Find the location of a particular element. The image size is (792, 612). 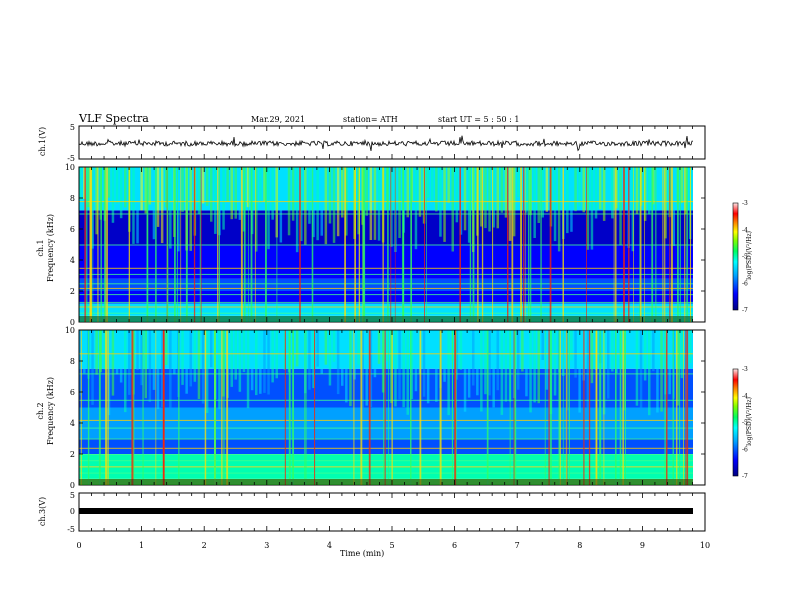

ch3-waveform-panel is located at coordinates (392, 512).